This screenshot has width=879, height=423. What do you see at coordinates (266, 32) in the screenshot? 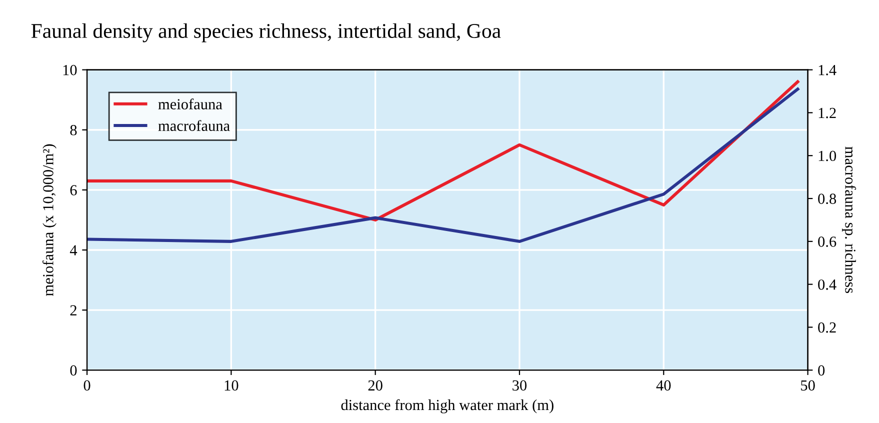
I see `chart-title: Faunal density and species richness, intertidal sand, Goa` at bounding box center [266, 32].